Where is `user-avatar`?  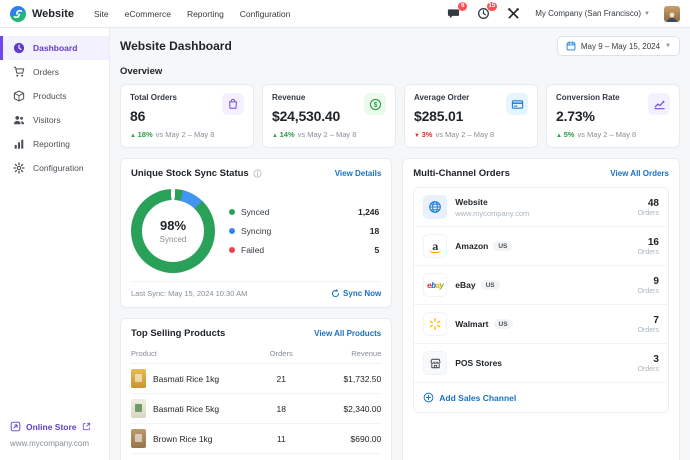 user-avatar is located at coordinates (672, 13).